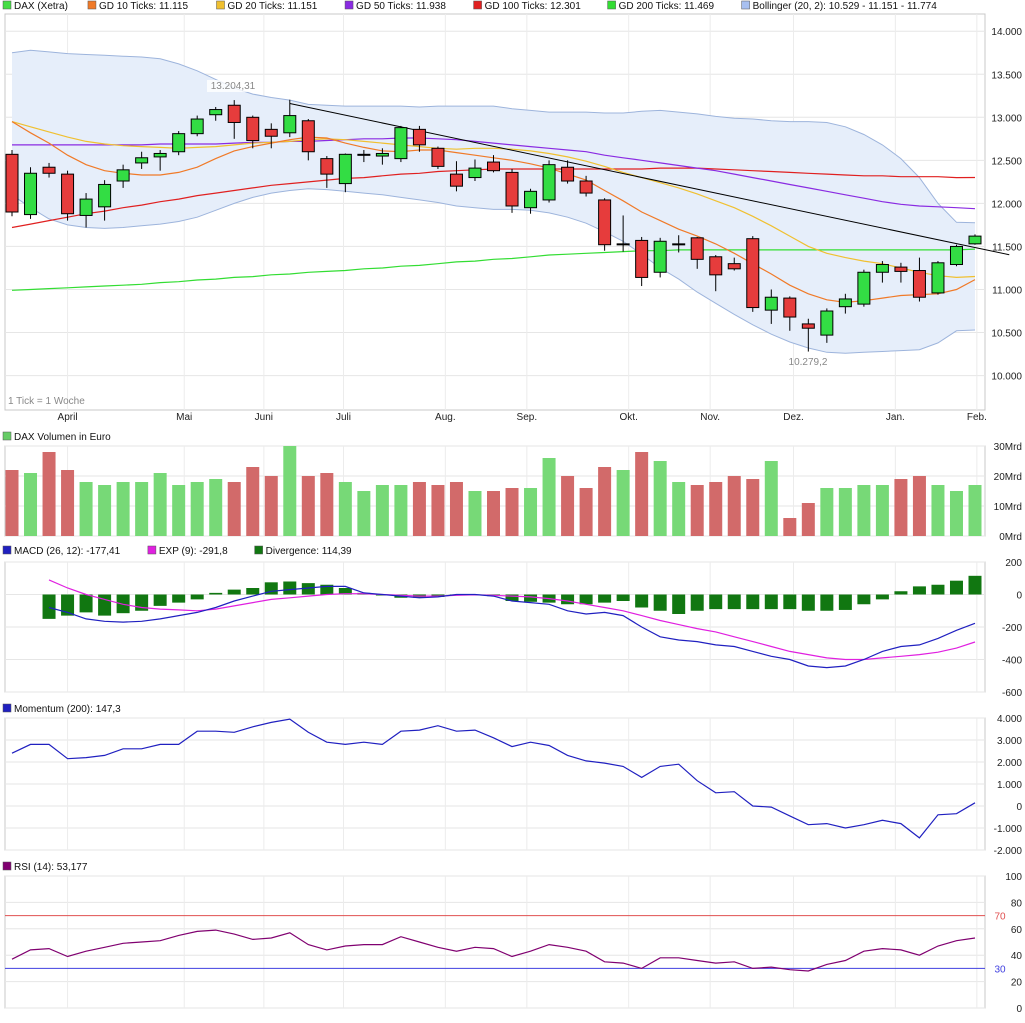  What do you see at coordinates (67, 551) in the screenshot?
I see `macd-legend-label: MACD (26, 12): -177,41` at bounding box center [67, 551].